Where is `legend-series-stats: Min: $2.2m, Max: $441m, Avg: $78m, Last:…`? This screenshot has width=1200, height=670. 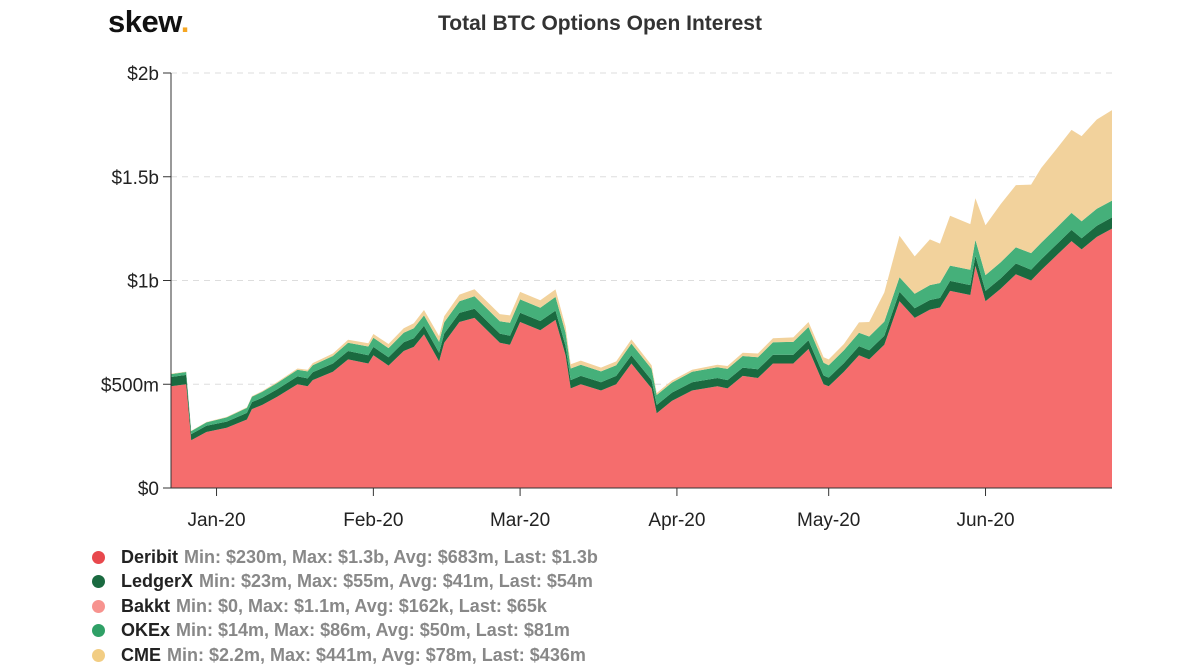
legend-series-stats: Min: $2.2m, Max: $441m, Avg: $78m, Last:… is located at coordinates (376, 654).